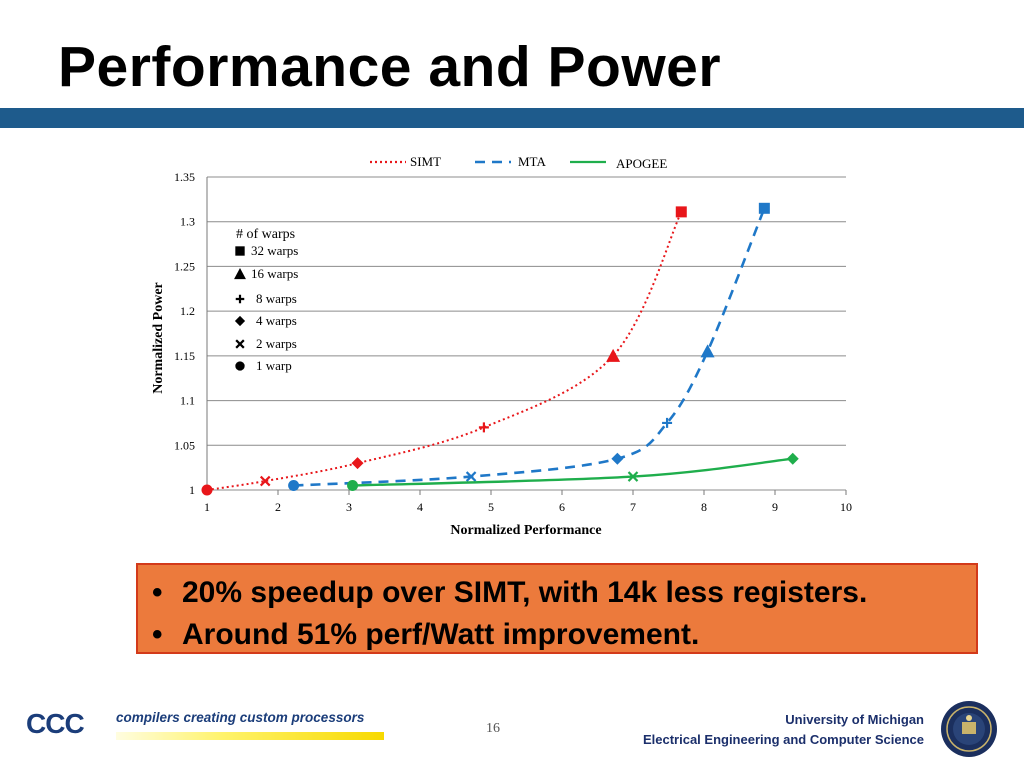  Describe the element at coordinates (207, 507) in the screenshot. I see `x-tick-label: 1` at that location.